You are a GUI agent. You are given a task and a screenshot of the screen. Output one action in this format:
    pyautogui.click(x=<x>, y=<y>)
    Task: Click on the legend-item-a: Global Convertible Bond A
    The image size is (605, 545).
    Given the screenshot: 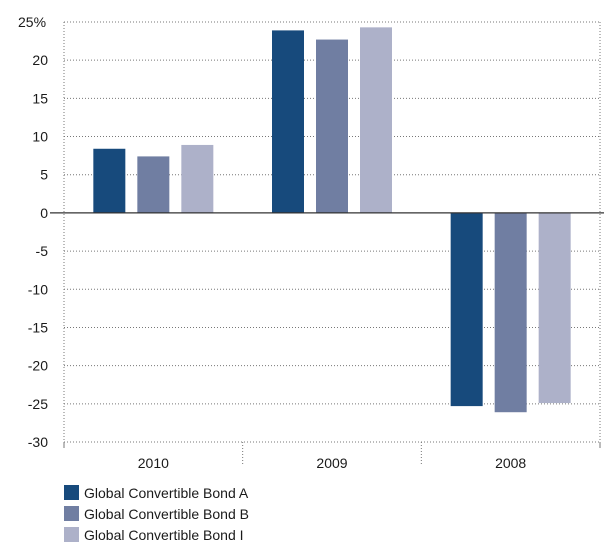 What is the action you would take?
    pyautogui.click(x=156, y=492)
    